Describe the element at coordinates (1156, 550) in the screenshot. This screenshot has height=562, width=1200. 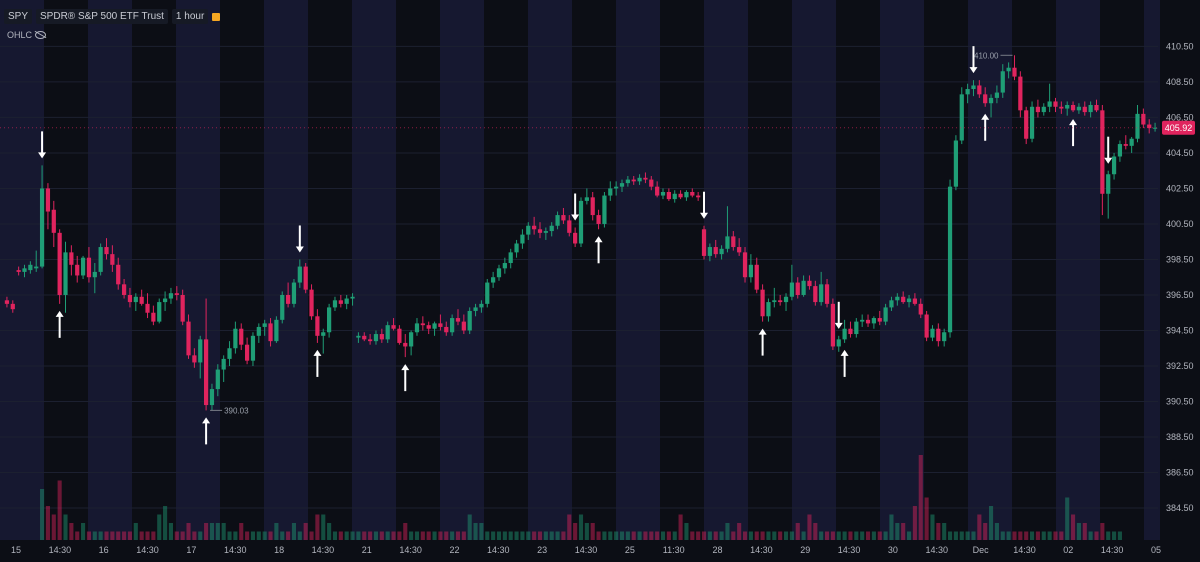
I see `time-tick-label: 05` at that location.